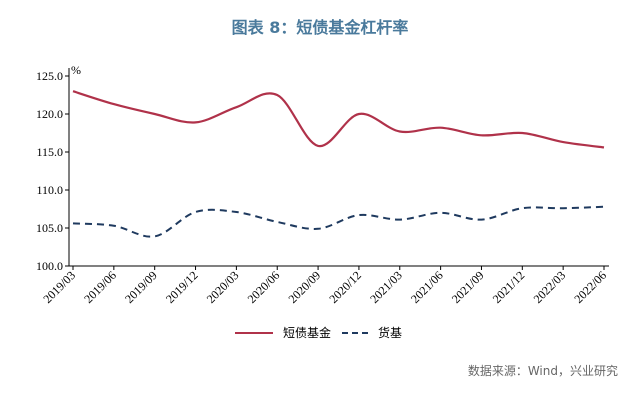  I want to click on series-line-money-fund, so click(338, 221).